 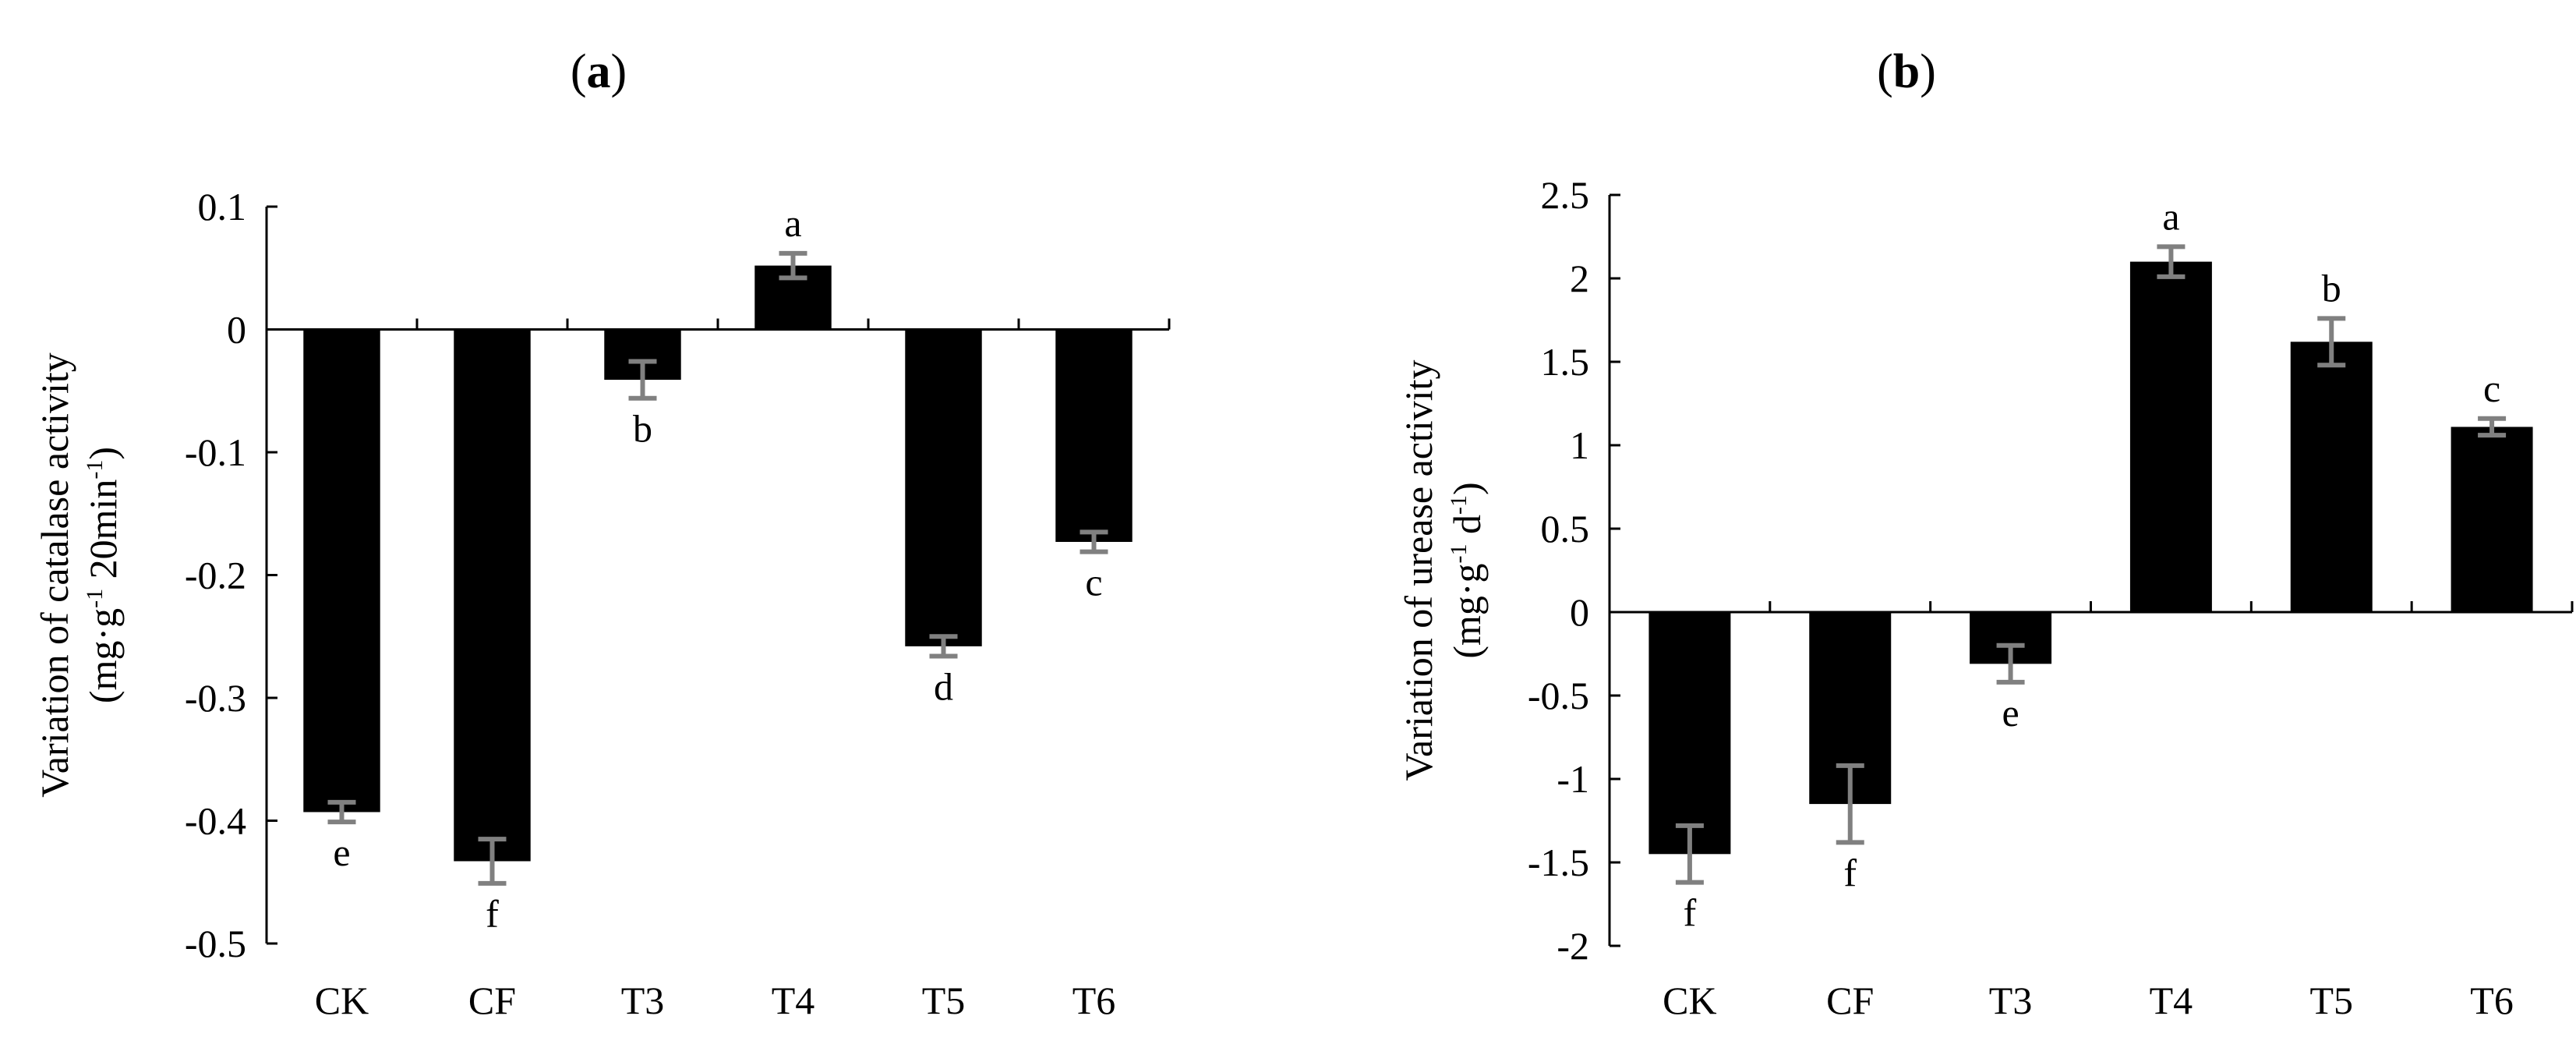 I want to click on panel-b-y-tick-label: 1, so click(x=1579, y=445).